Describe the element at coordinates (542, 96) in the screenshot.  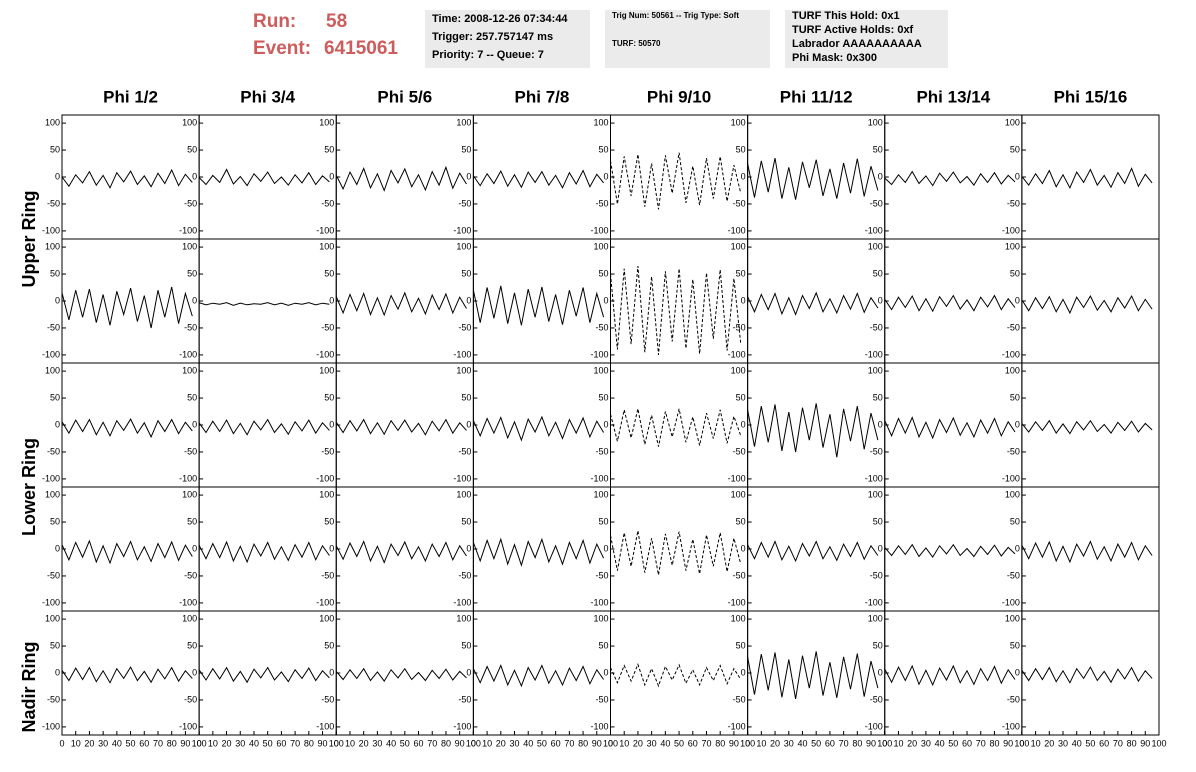
I see `column-title: Phi 7/8` at that location.